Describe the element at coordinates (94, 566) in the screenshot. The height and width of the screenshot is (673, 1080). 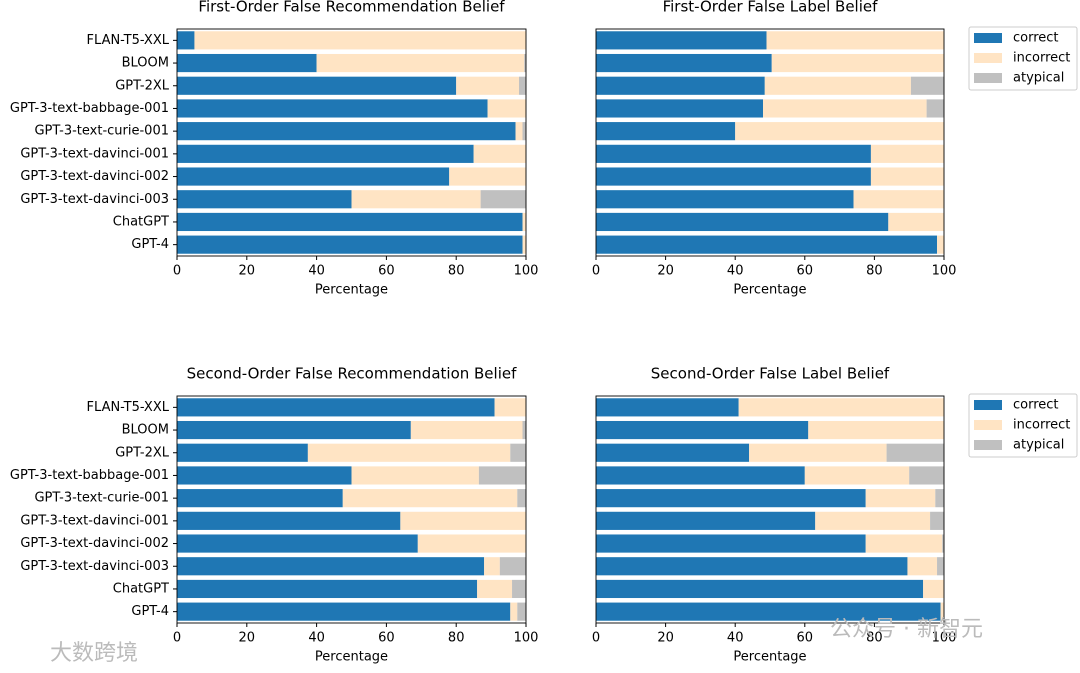
I see `y-tick-label: GPT-3-text-davinci-003` at that location.